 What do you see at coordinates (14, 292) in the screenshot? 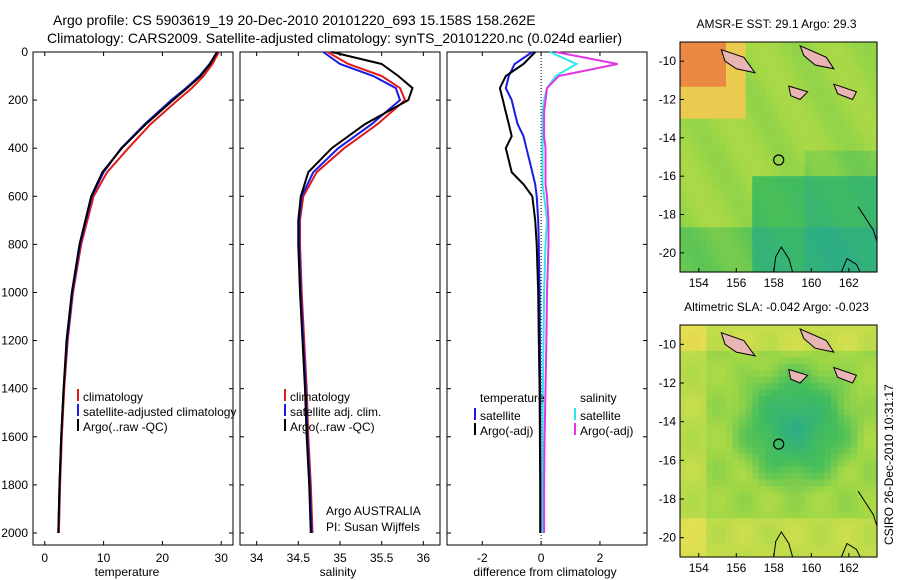
I see `y-tick-label: 1000` at bounding box center [14, 292].